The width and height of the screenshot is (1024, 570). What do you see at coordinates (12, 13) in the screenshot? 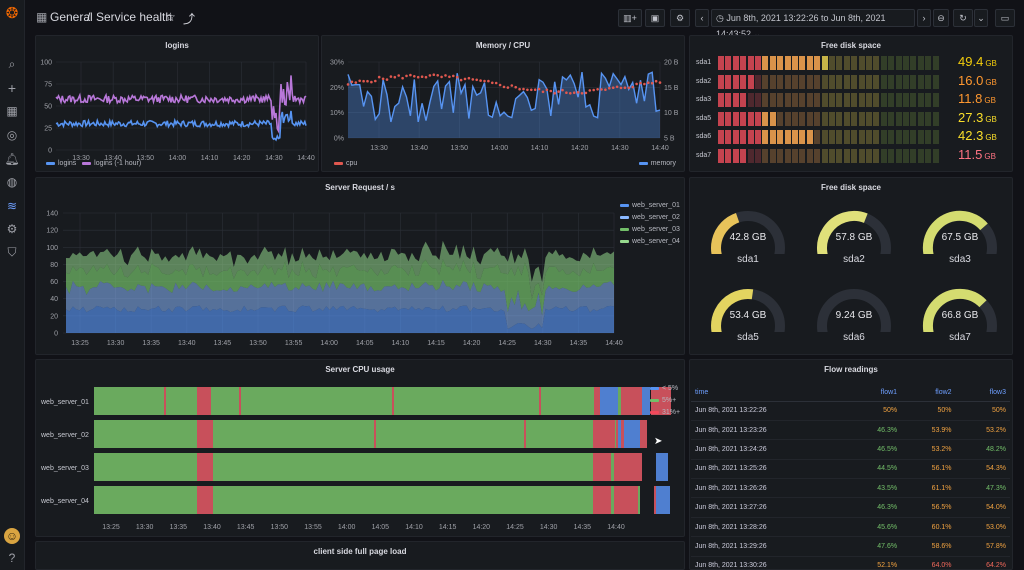
I see `grafana-logo-icon: ❂` at bounding box center [12, 13].